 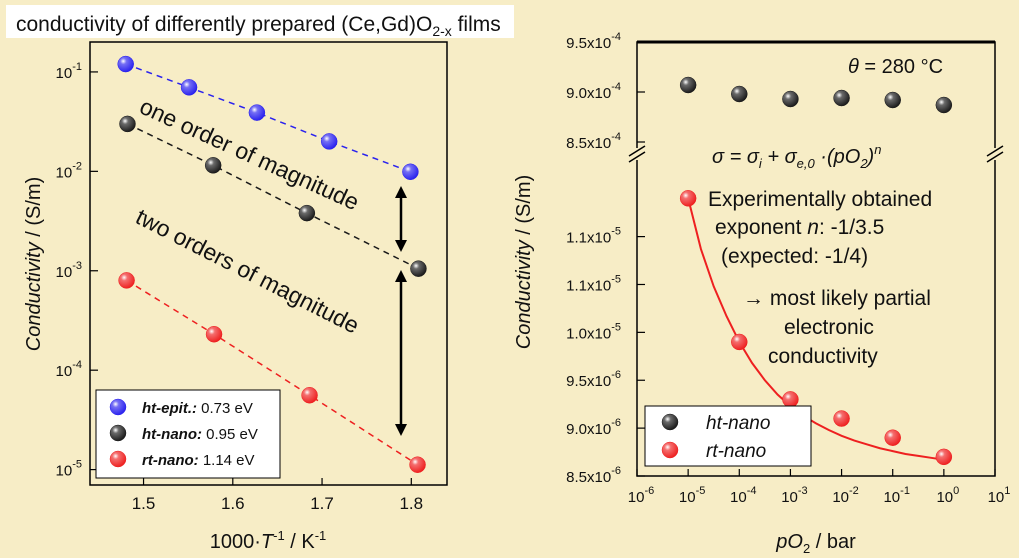 I want to click on arrow-line-3: conductivity, so click(x=823, y=356).